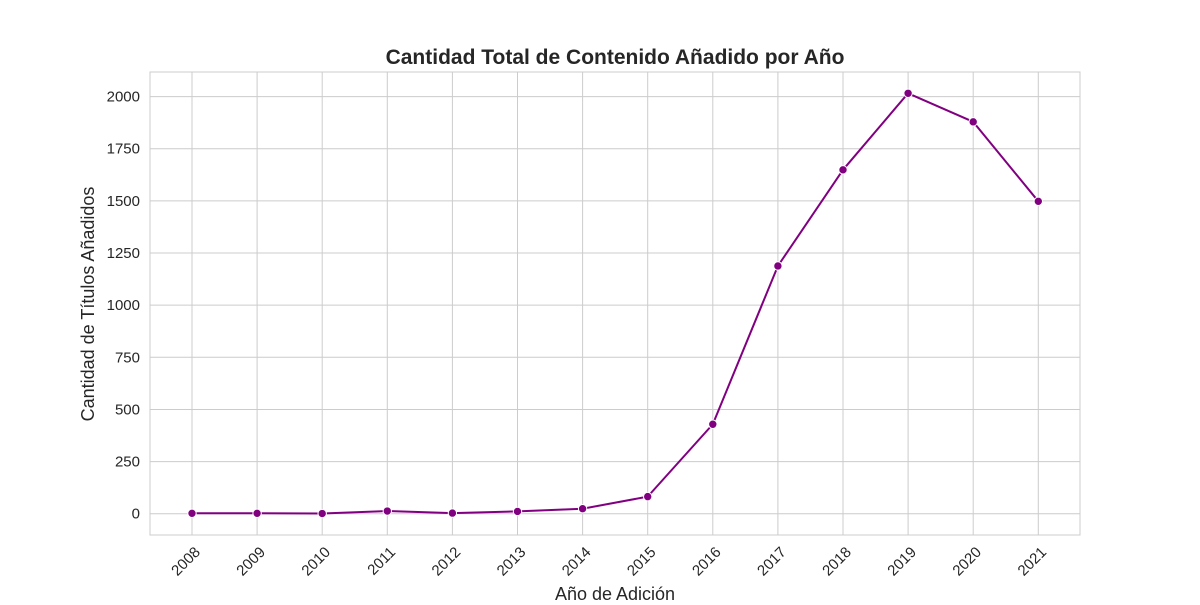  I want to click on x-tick-label-2014: 2014, so click(577, 562).